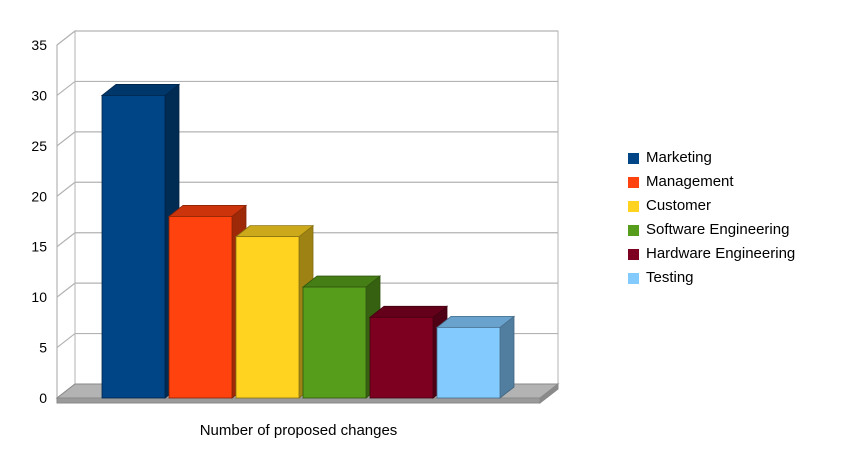 This screenshot has height=457, width=866. Describe the element at coordinates (39, 95) in the screenshot. I see `y-tick-label-30: 30` at that location.